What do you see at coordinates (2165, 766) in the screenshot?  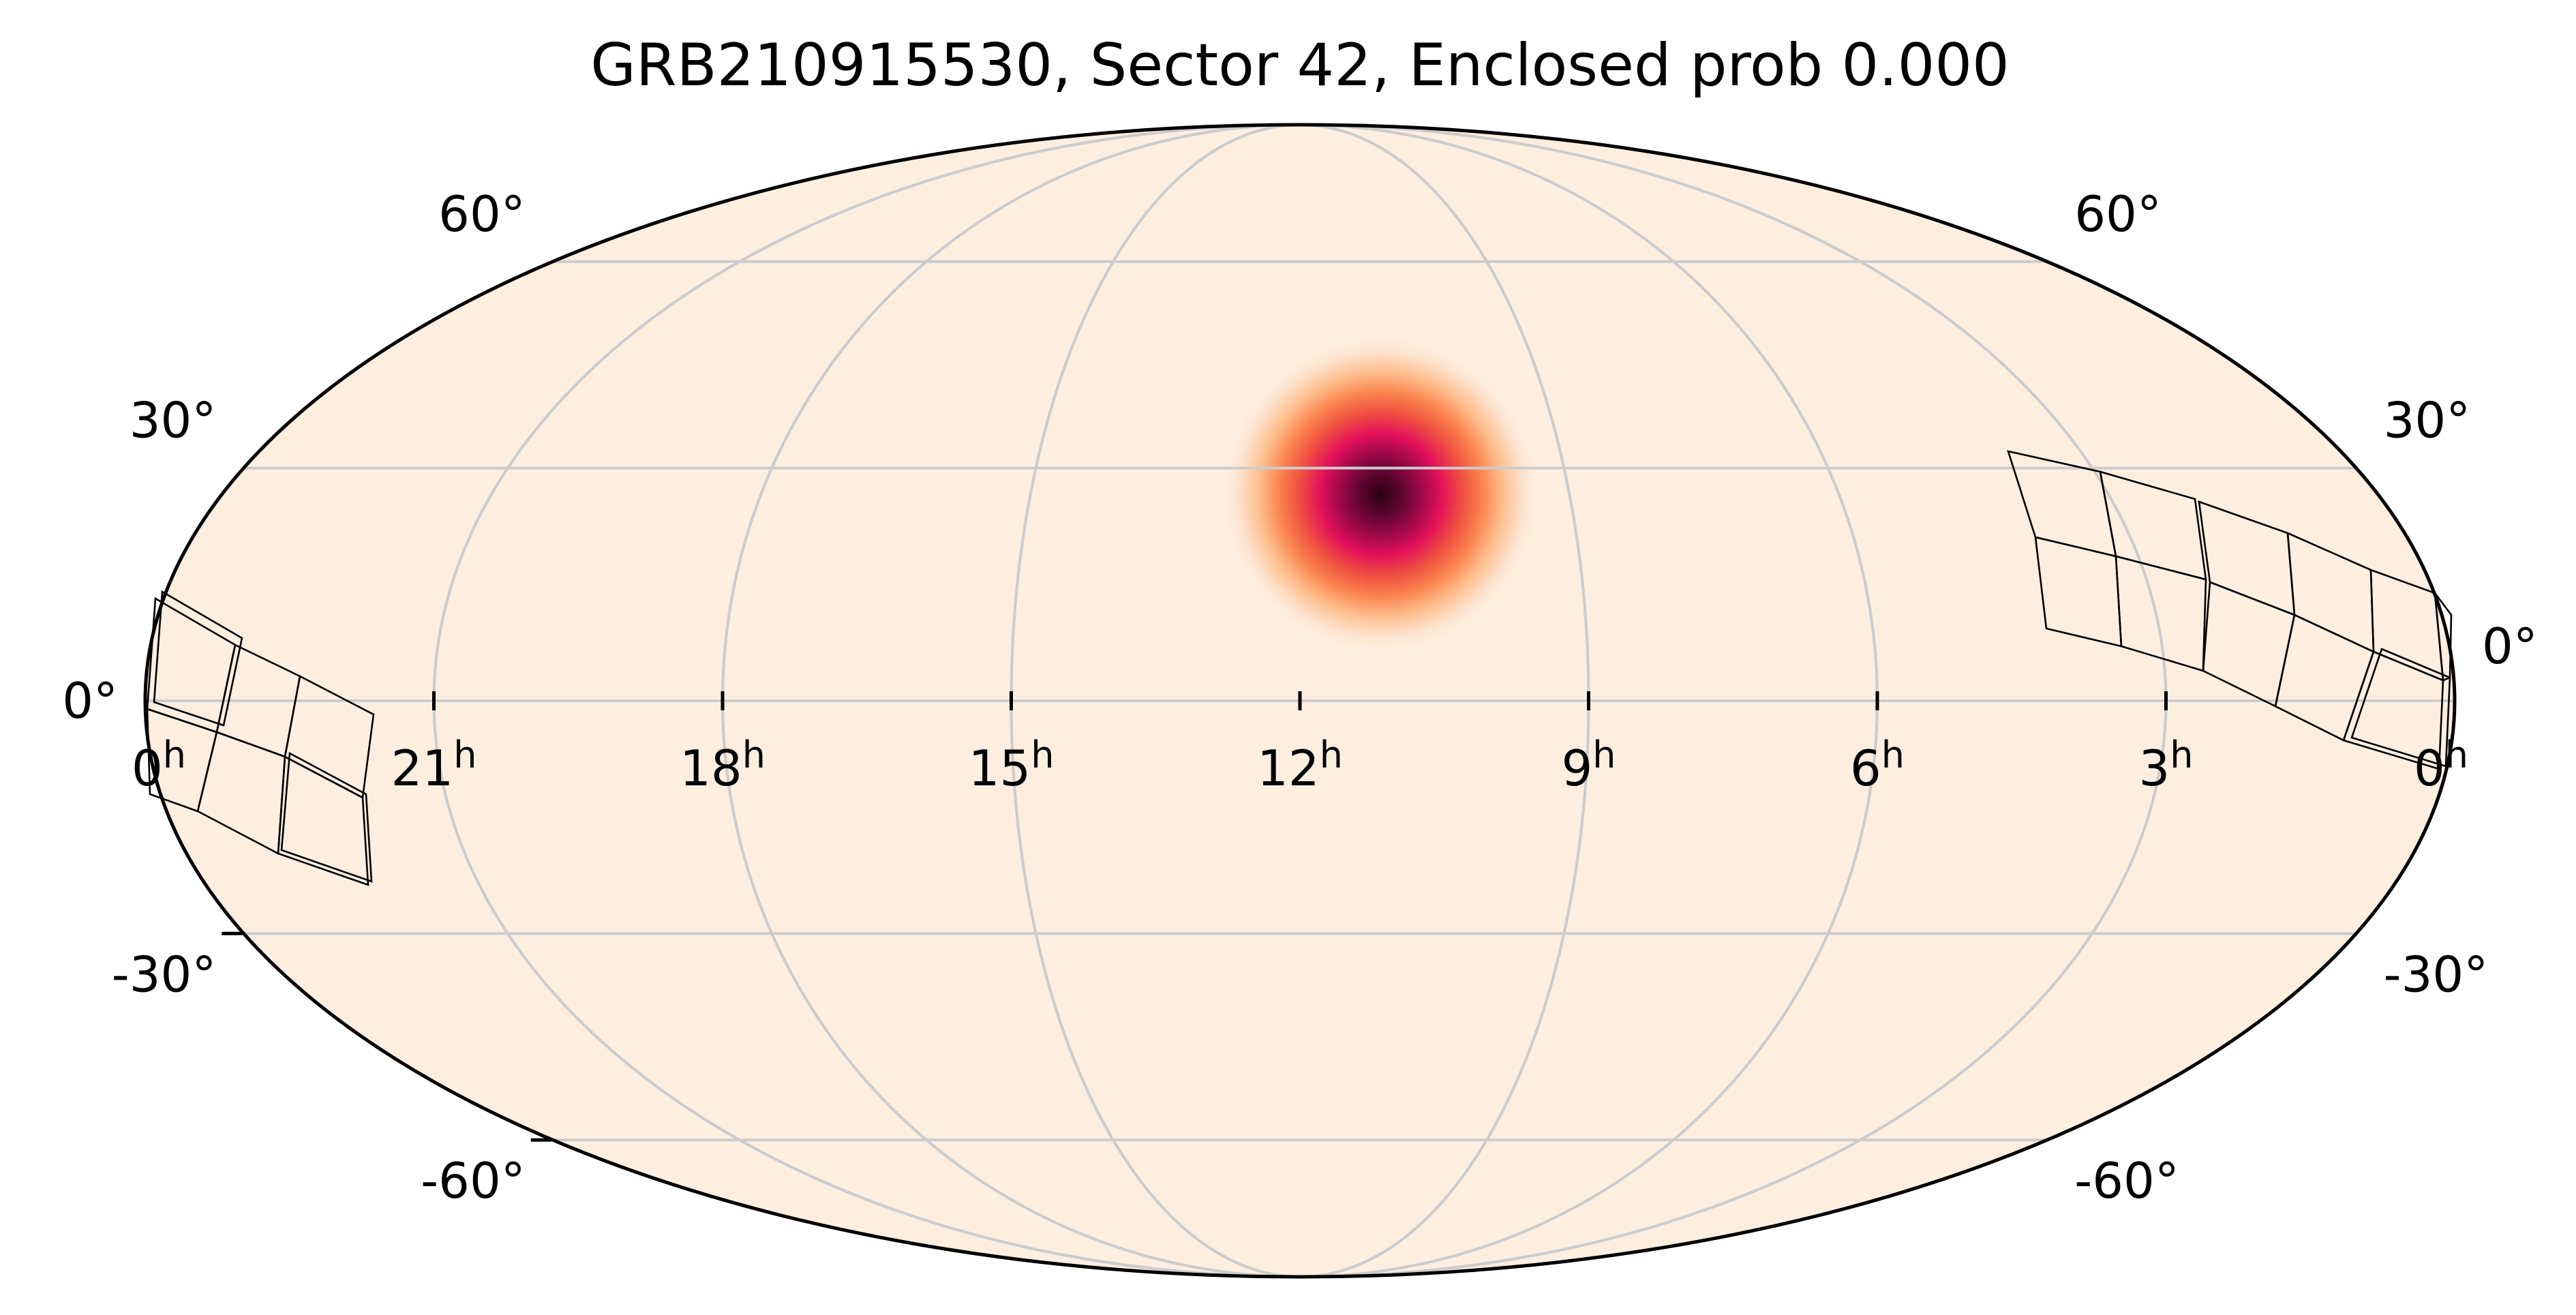 I see `ra-tick-label: 3h` at bounding box center [2165, 766].